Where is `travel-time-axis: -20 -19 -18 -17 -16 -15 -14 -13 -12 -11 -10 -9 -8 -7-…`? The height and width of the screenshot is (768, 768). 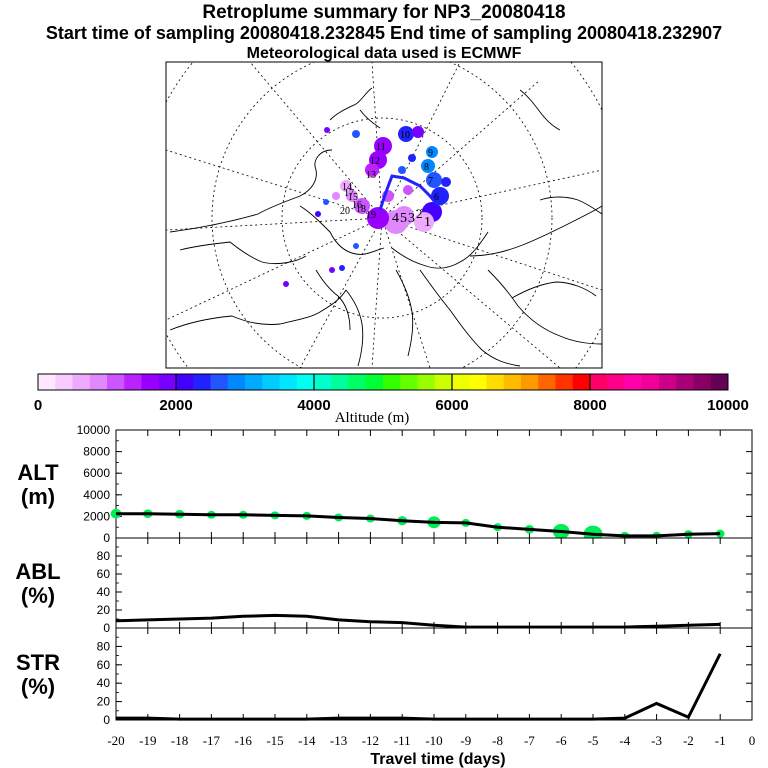
travel-time-axis: -20 -19 -18 -17 -16 -15 -14 -13 -12 -11 -10 -9 -8 -7-… is located at coordinates (431, 740).